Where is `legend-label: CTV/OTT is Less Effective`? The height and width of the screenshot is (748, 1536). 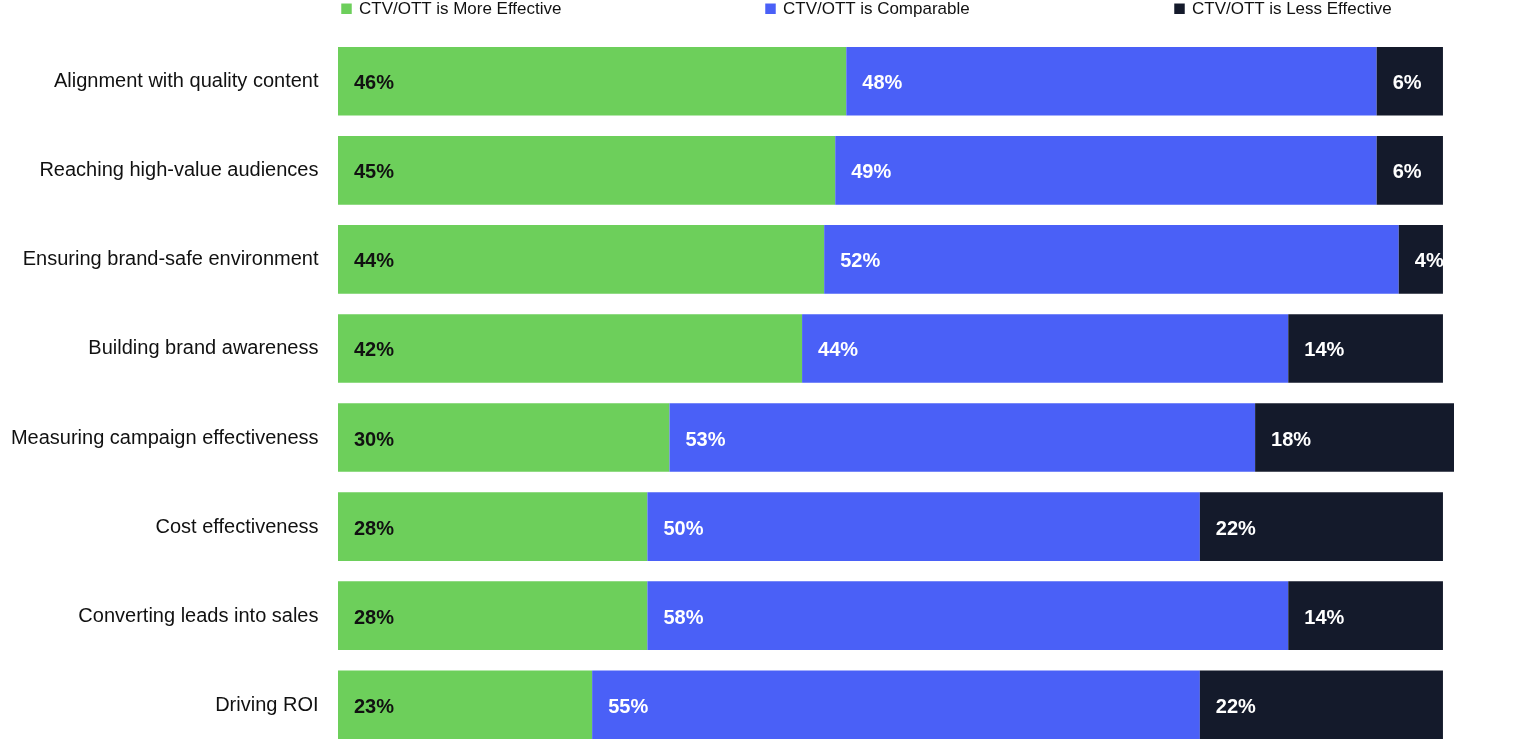 legend-label: CTV/OTT is Less Effective is located at coordinates (1292, 9).